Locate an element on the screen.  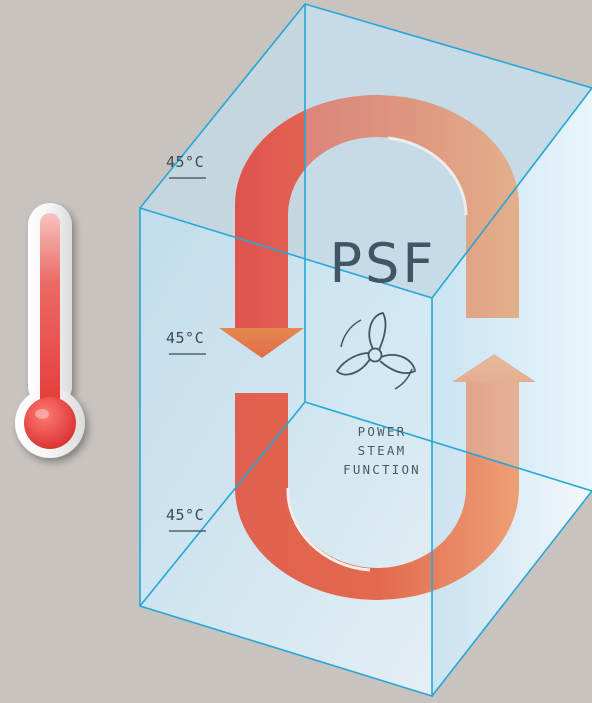
arrow-up-icon is located at coordinates (494, 368).